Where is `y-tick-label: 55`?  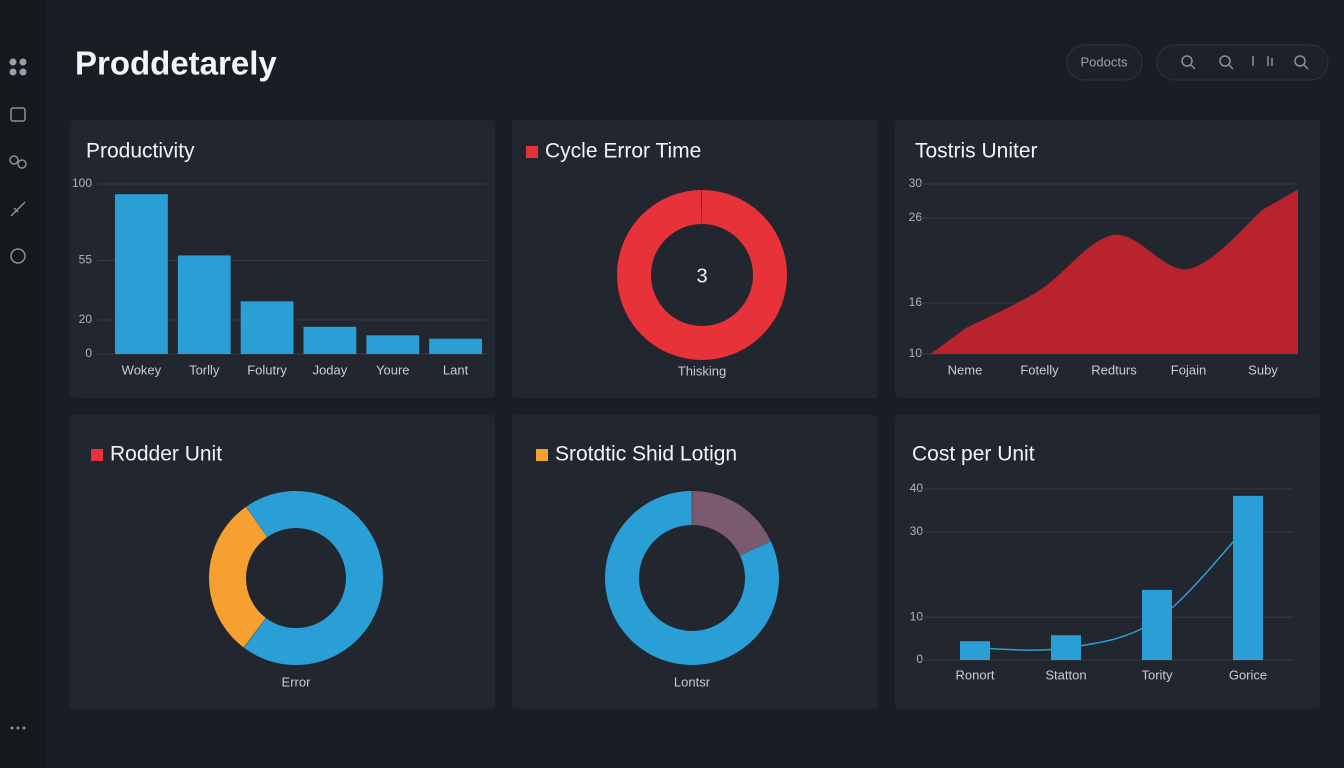
y-tick-label: 55 is located at coordinates (86, 260).